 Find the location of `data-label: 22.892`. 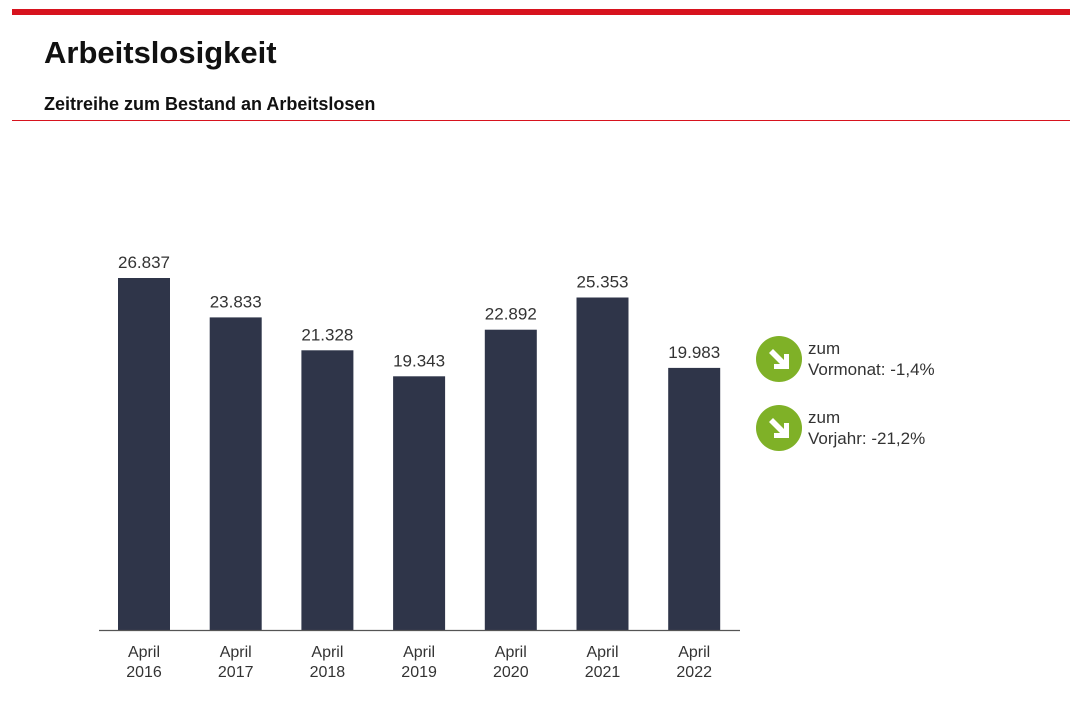

data-label: 22.892 is located at coordinates (511, 314).